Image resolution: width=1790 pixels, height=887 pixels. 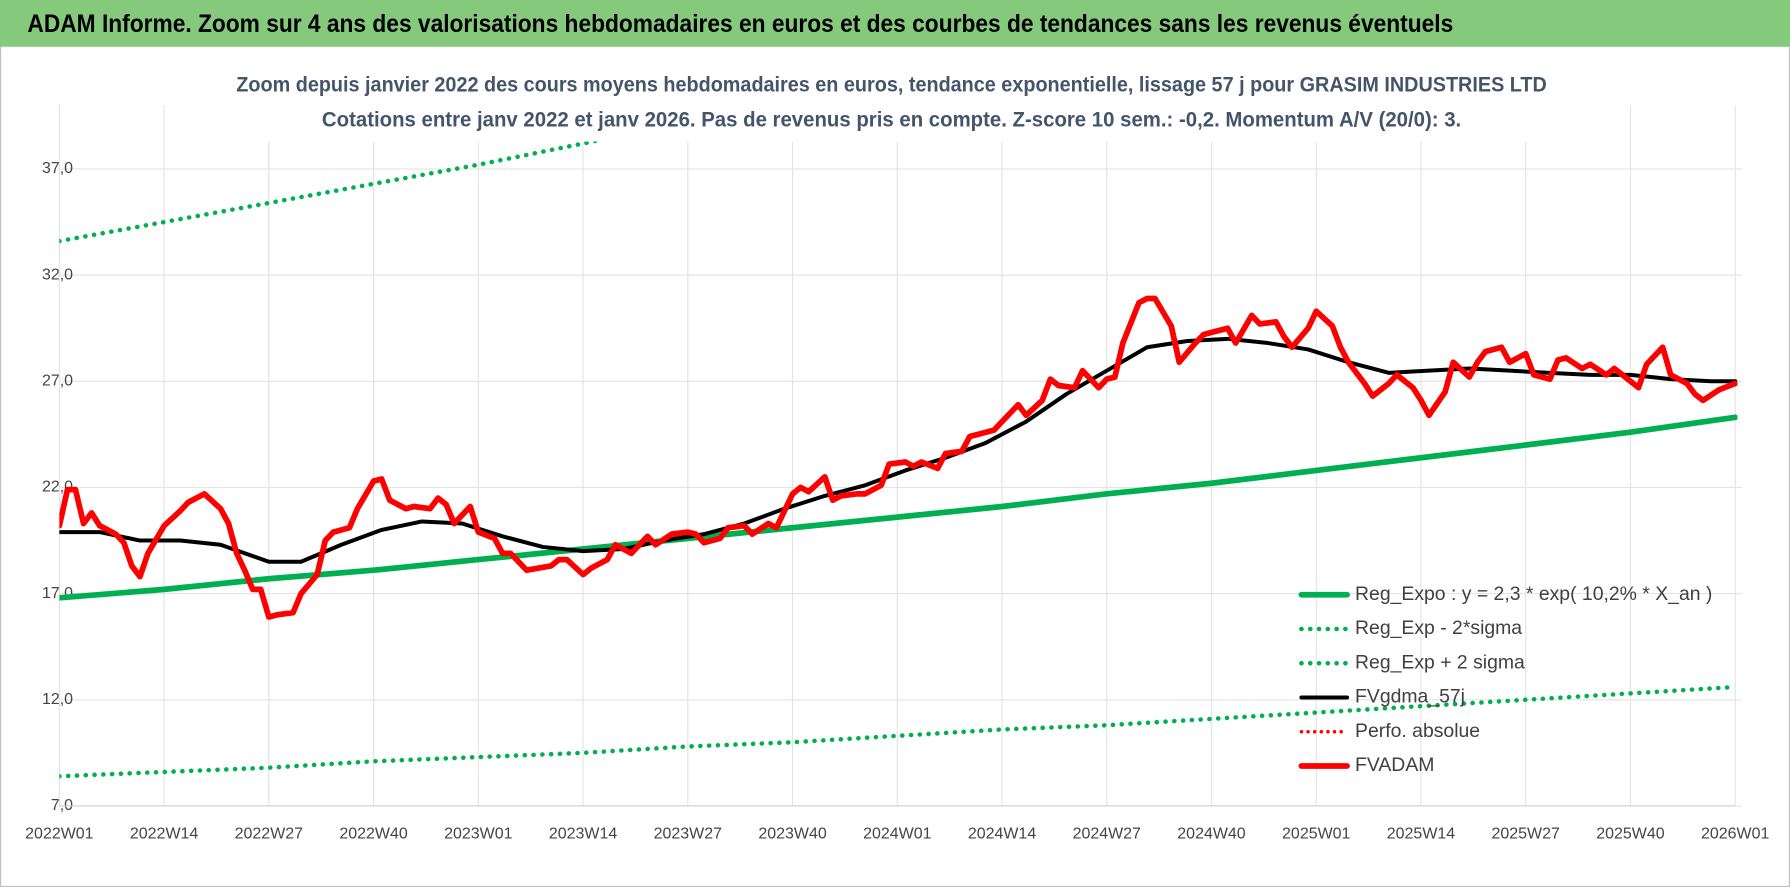 What do you see at coordinates (1316, 834) in the screenshot?
I see `x-tick-label: 2025W01` at bounding box center [1316, 834].